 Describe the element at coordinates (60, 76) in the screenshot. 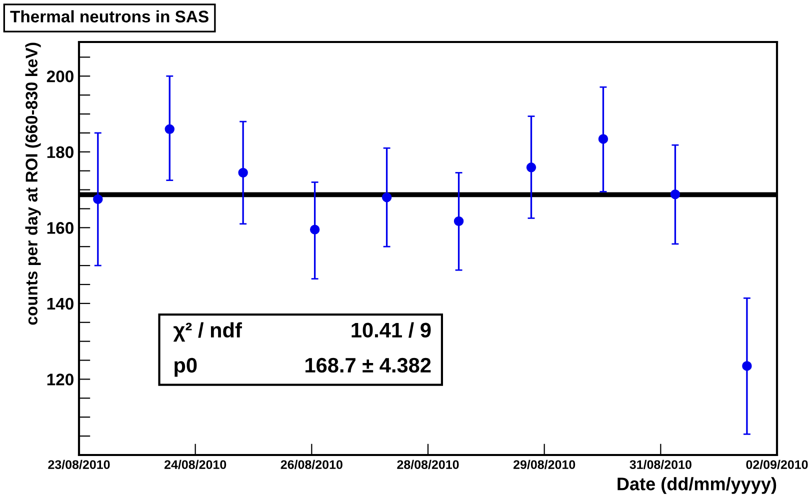

I see `y-tick-label: 200` at that location.